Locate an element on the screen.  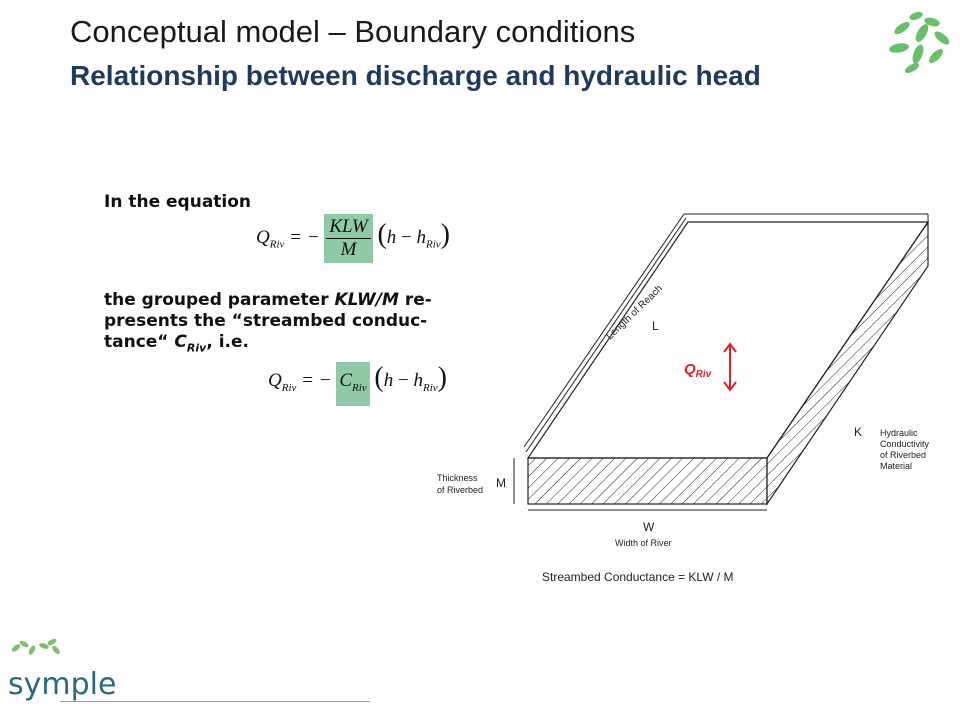
eq1-paren-close: ) is located at coordinates (445, 234).